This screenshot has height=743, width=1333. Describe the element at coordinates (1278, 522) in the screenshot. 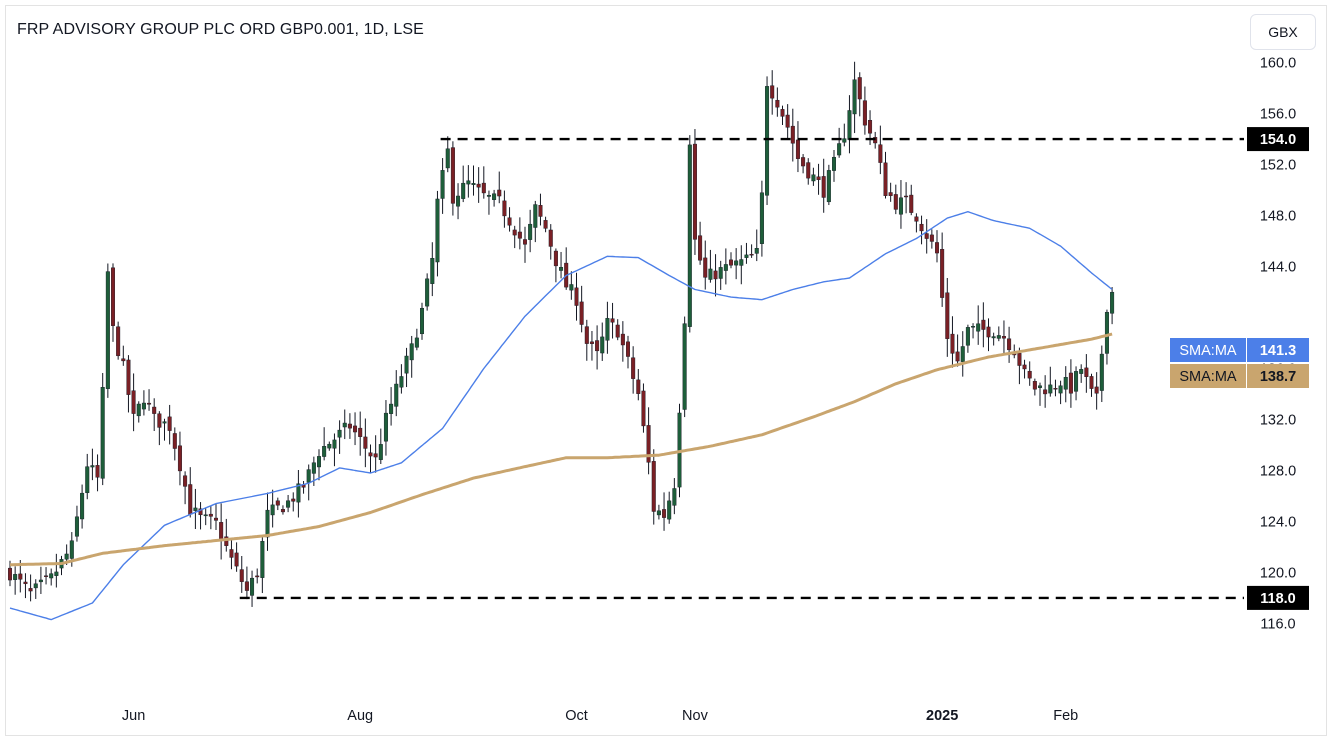

I see `price-tick-label: 124.0` at that location.